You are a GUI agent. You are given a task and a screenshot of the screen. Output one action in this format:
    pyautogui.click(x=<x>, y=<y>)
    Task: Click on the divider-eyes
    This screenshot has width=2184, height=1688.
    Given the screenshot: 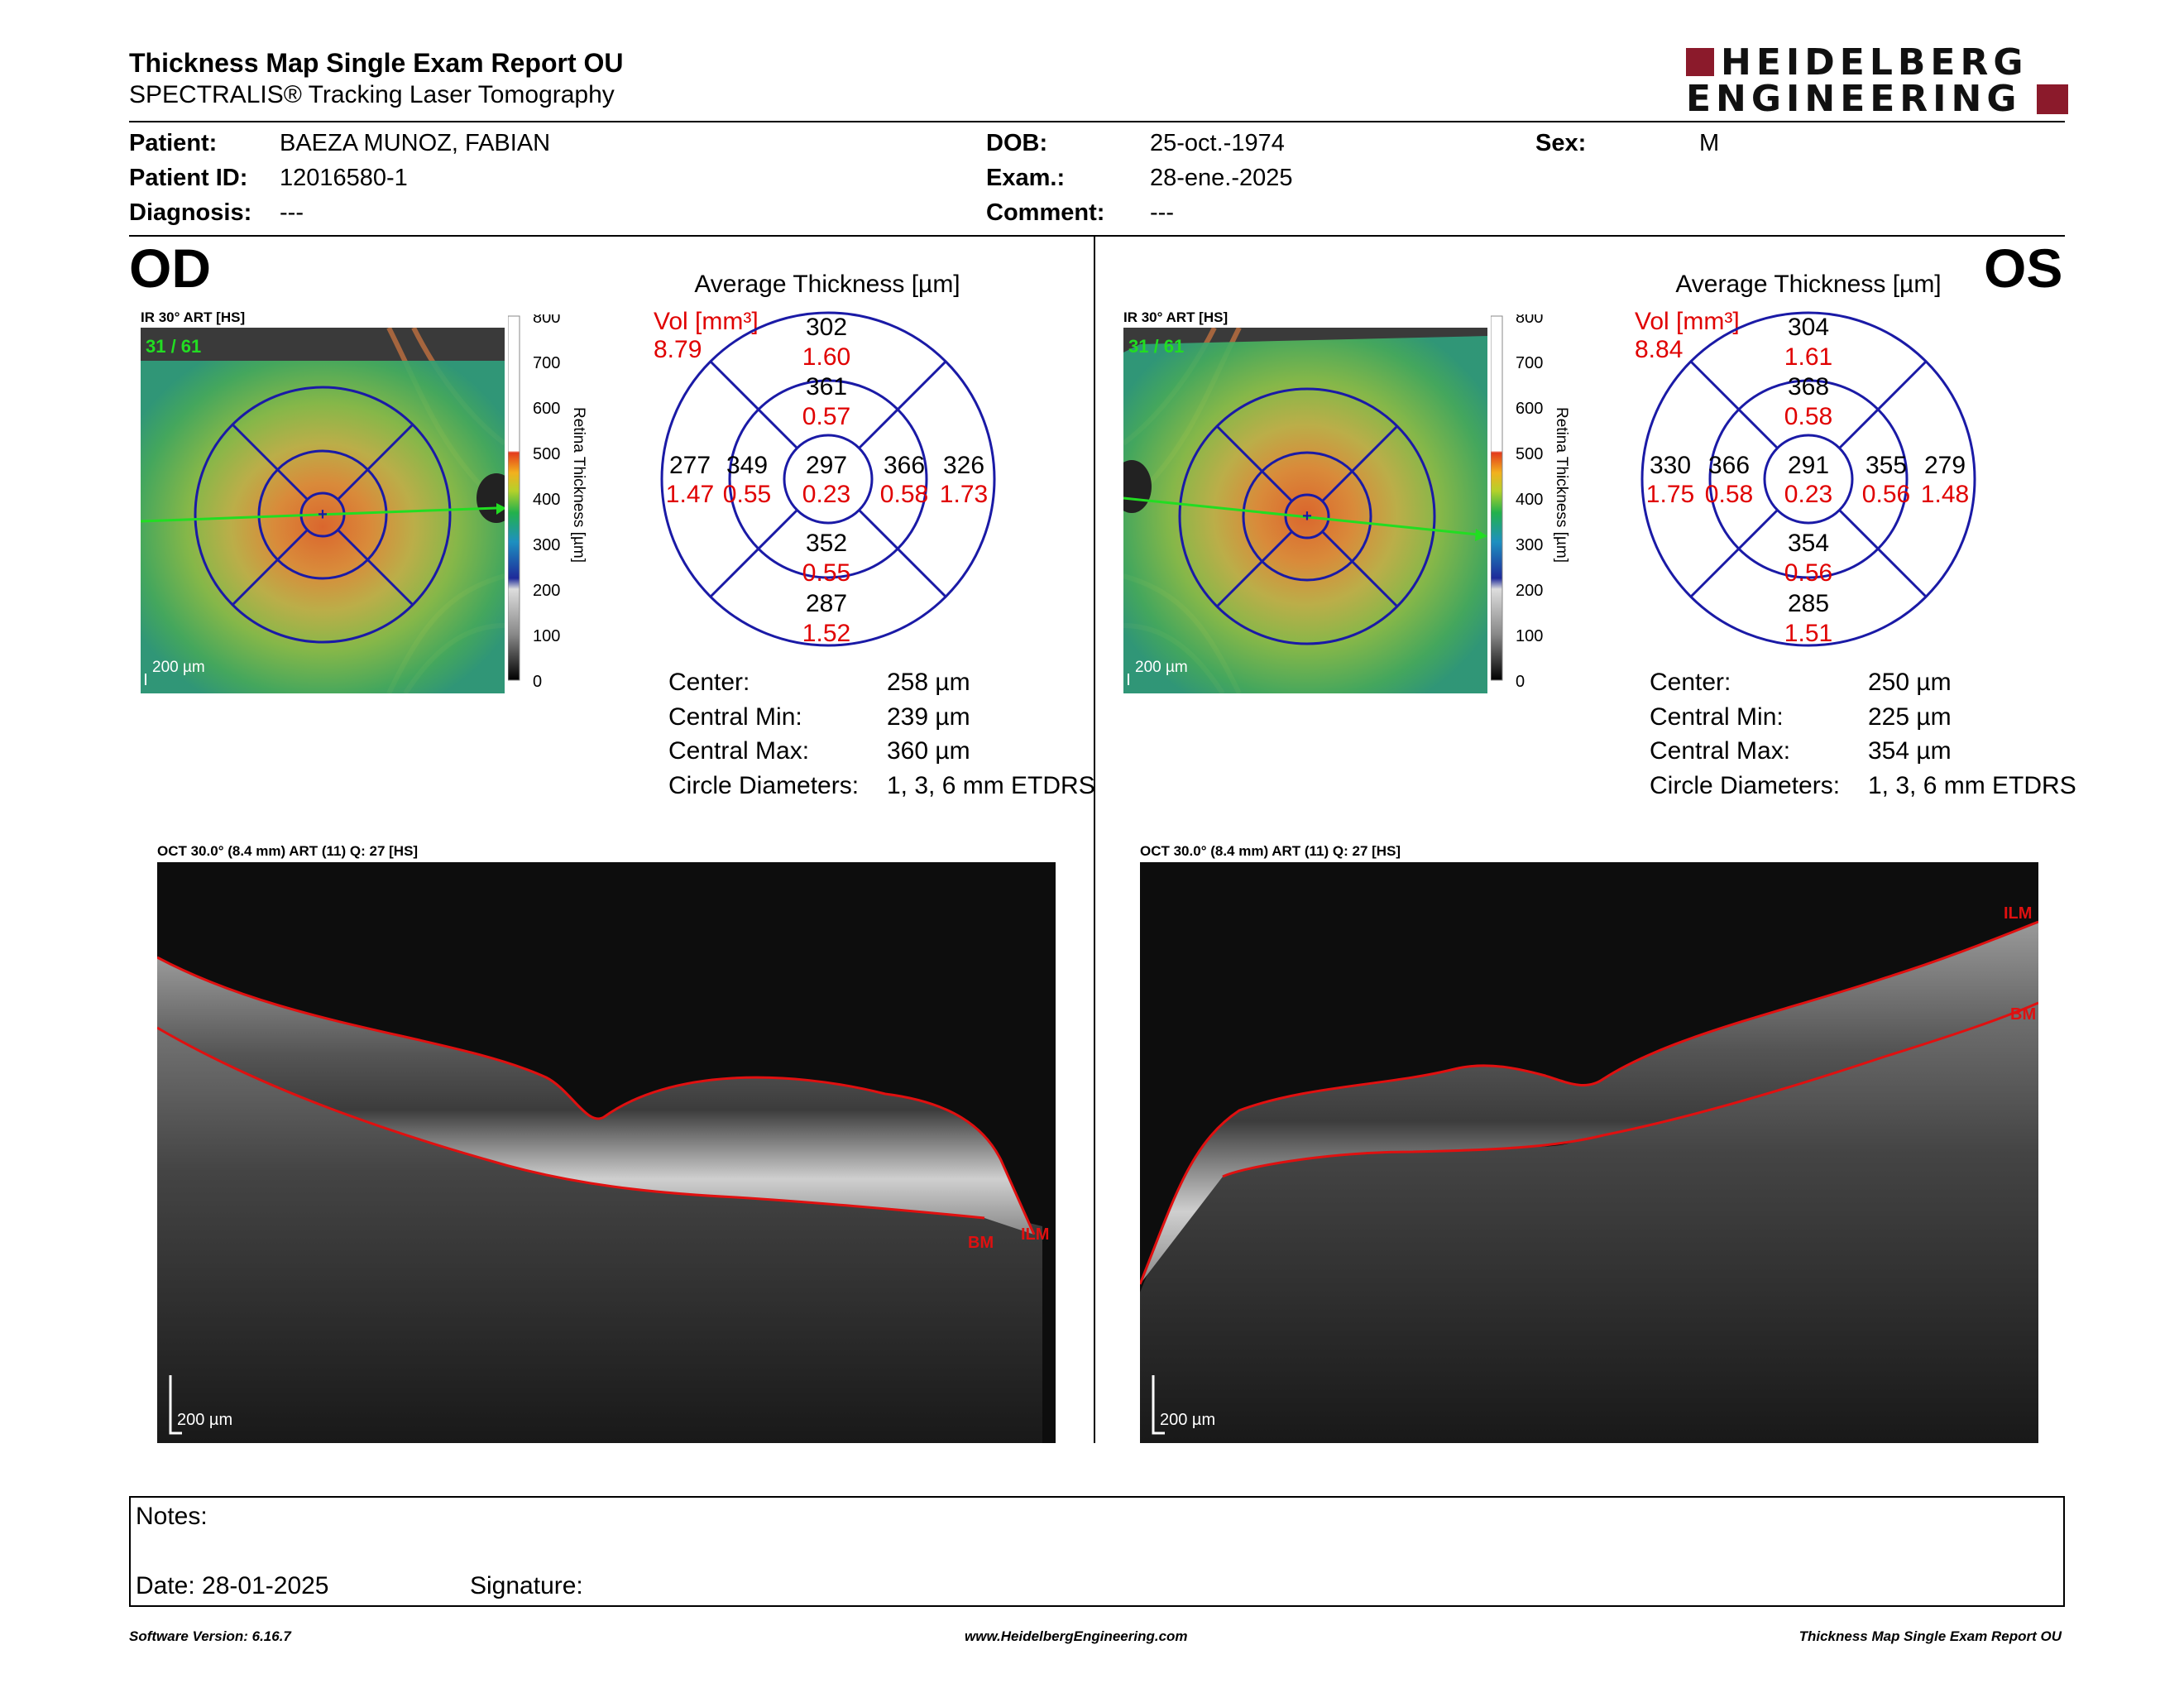 What is the action you would take?
    pyautogui.click(x=1094, y=840)
    